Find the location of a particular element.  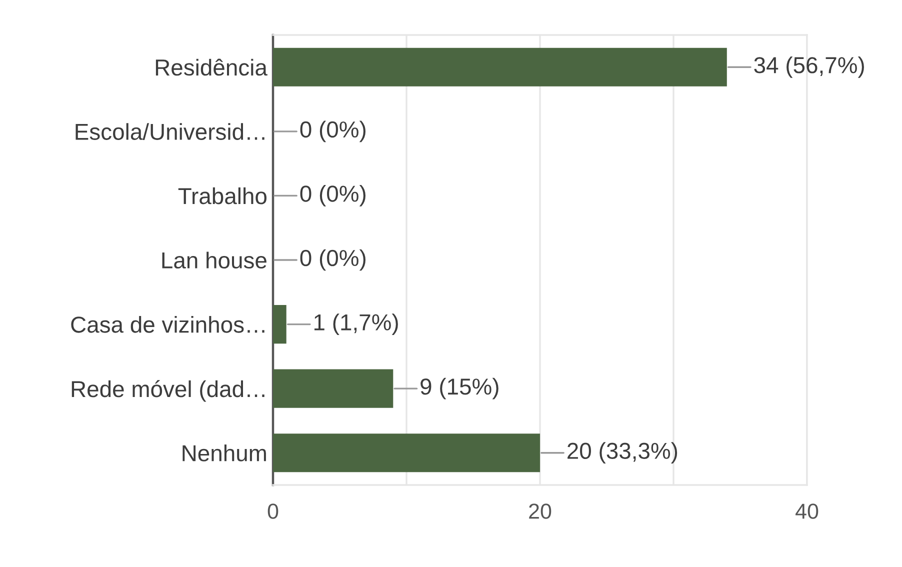

y-tick-label: Trabalho is located at coordinates (222, 195).